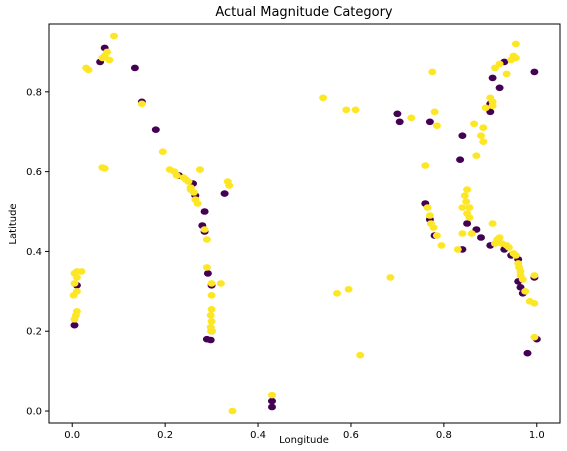 This screenshot has height=451, width=567. What do you see at coordinates (34, 252) in the screenshot?
I see `y-tick-label: 0.4` at bounding box center [34, 252].